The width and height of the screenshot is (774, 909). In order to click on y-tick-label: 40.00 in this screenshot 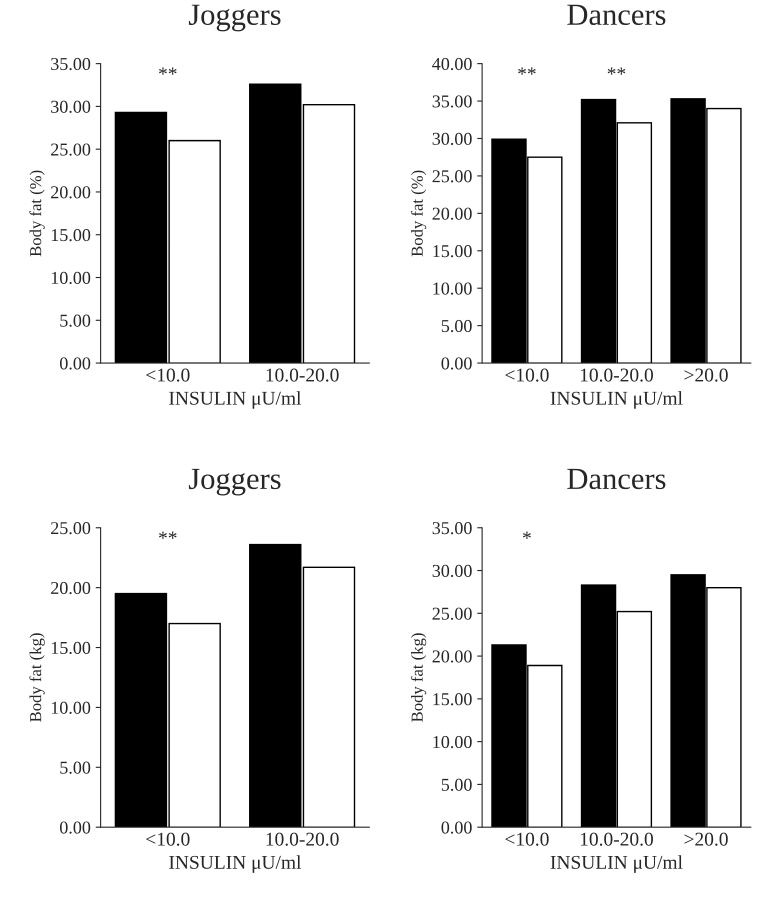, I will do `click(452, 64)`.